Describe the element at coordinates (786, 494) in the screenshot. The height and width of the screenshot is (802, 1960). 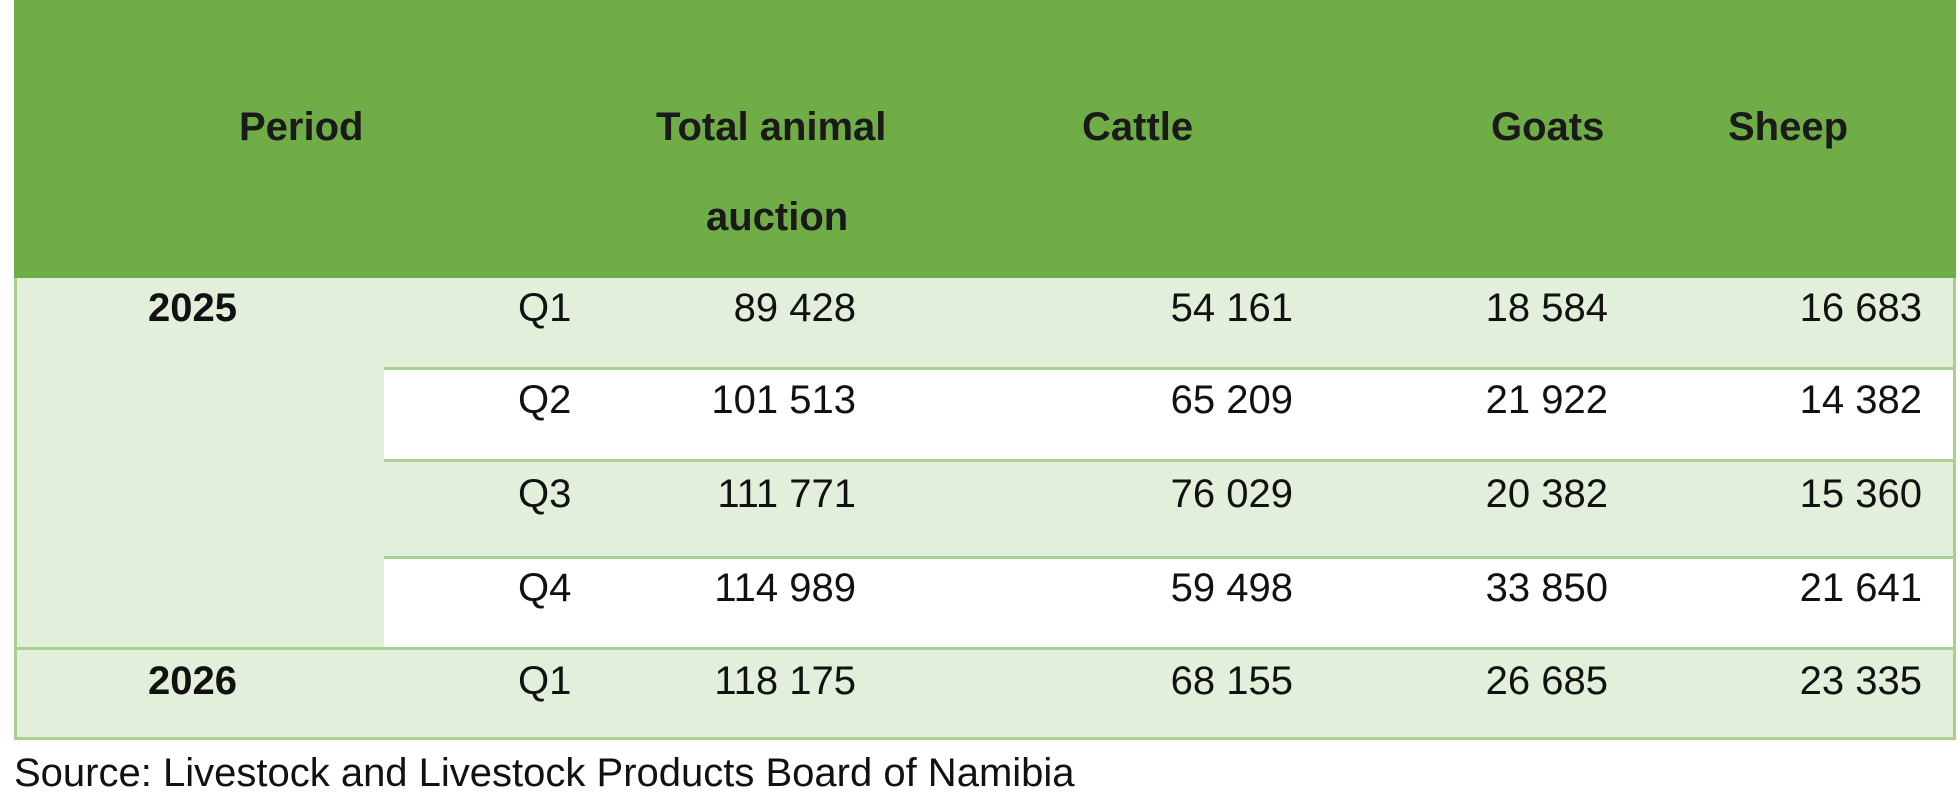
I see `cell-total: 111 771` at that location.